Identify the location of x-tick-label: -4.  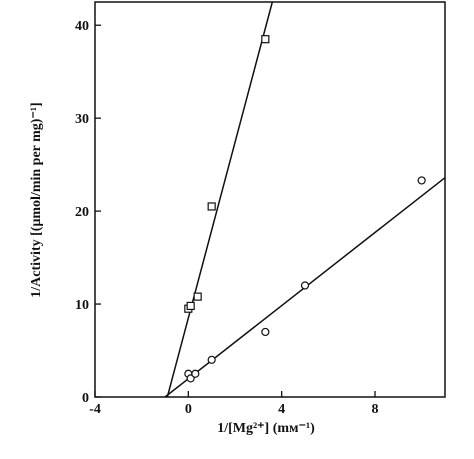
(95, 409).